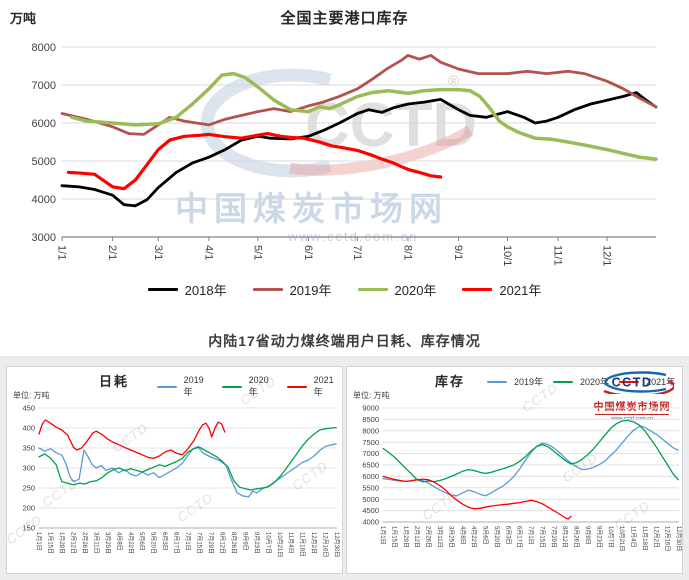  I want to click on x-axis-tick-label: 7/1, so click(357, 252).